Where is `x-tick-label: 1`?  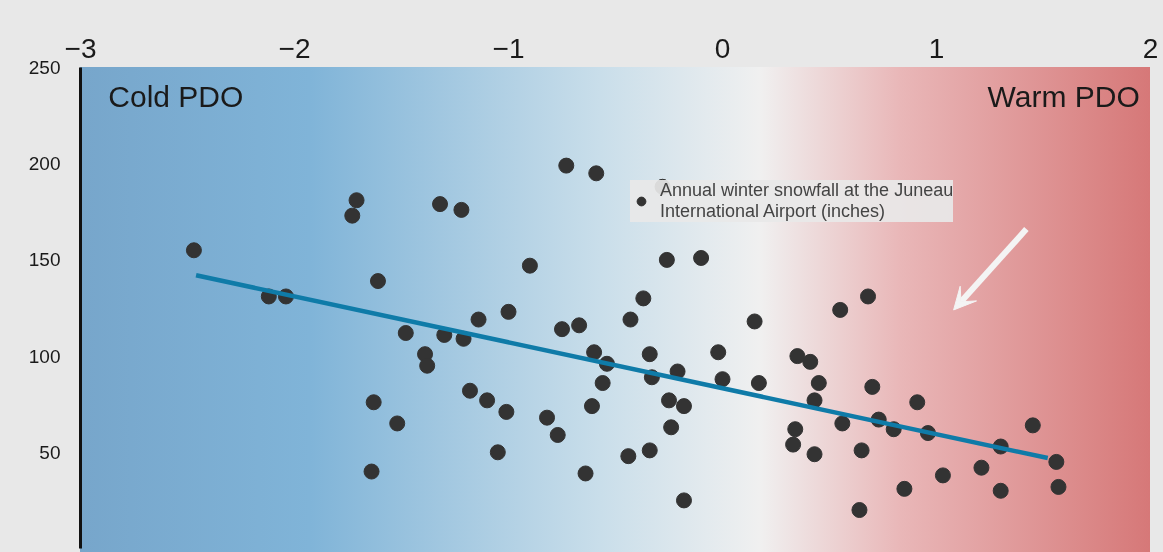 x-tick-label: 1 is located at coordinates (936, 48).